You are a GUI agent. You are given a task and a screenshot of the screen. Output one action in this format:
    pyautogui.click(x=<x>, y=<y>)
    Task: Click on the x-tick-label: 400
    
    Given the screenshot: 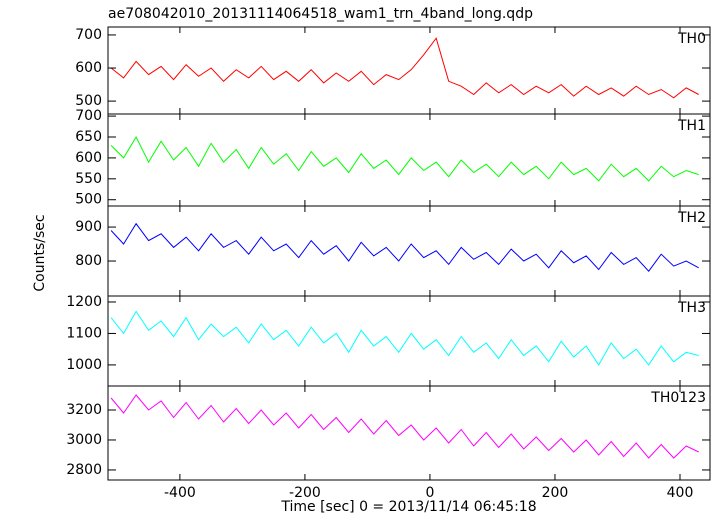 What is the action you would take?
    pyautogui.click(x=680, y=493)
    